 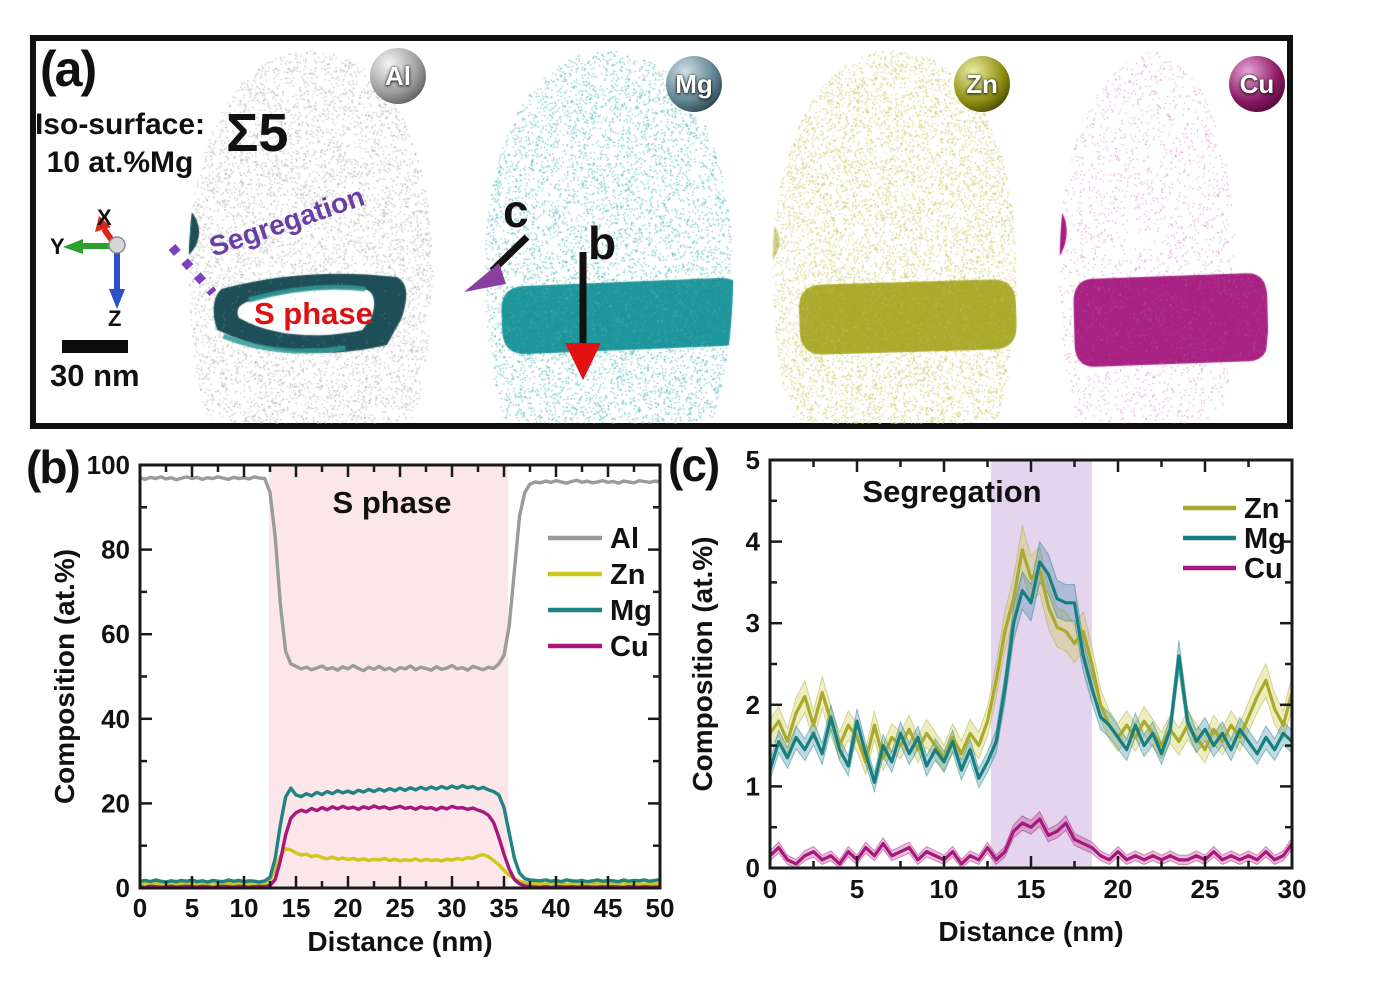 What do you see at coordinates (1263, 569) in the screenshot?
I see `legend-label-cu-c: Cu` at bounding box center [1263, 569].